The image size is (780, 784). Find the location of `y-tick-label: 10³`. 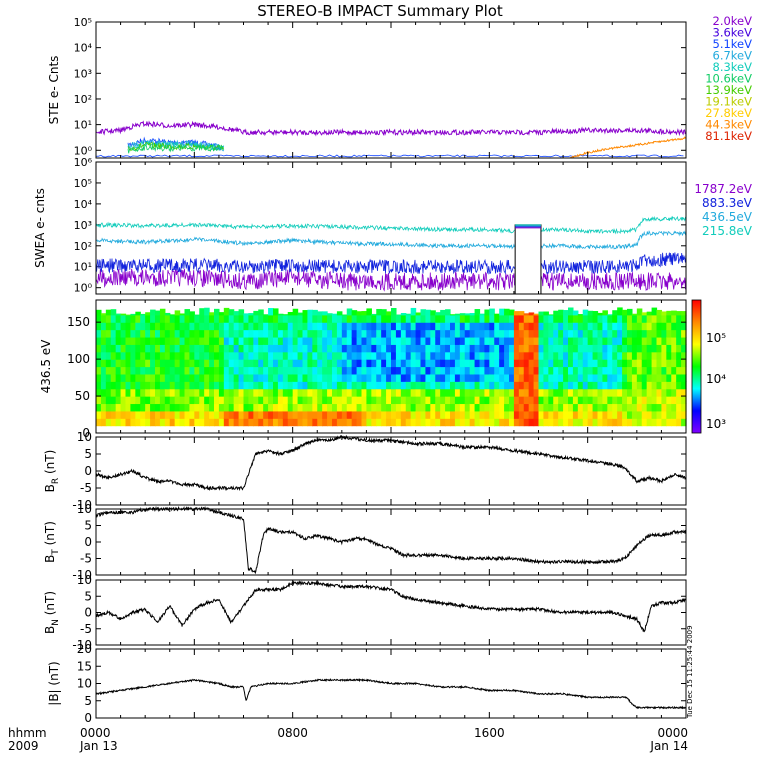

y-tick-label: 10³ is located at coordinates (83, 225).